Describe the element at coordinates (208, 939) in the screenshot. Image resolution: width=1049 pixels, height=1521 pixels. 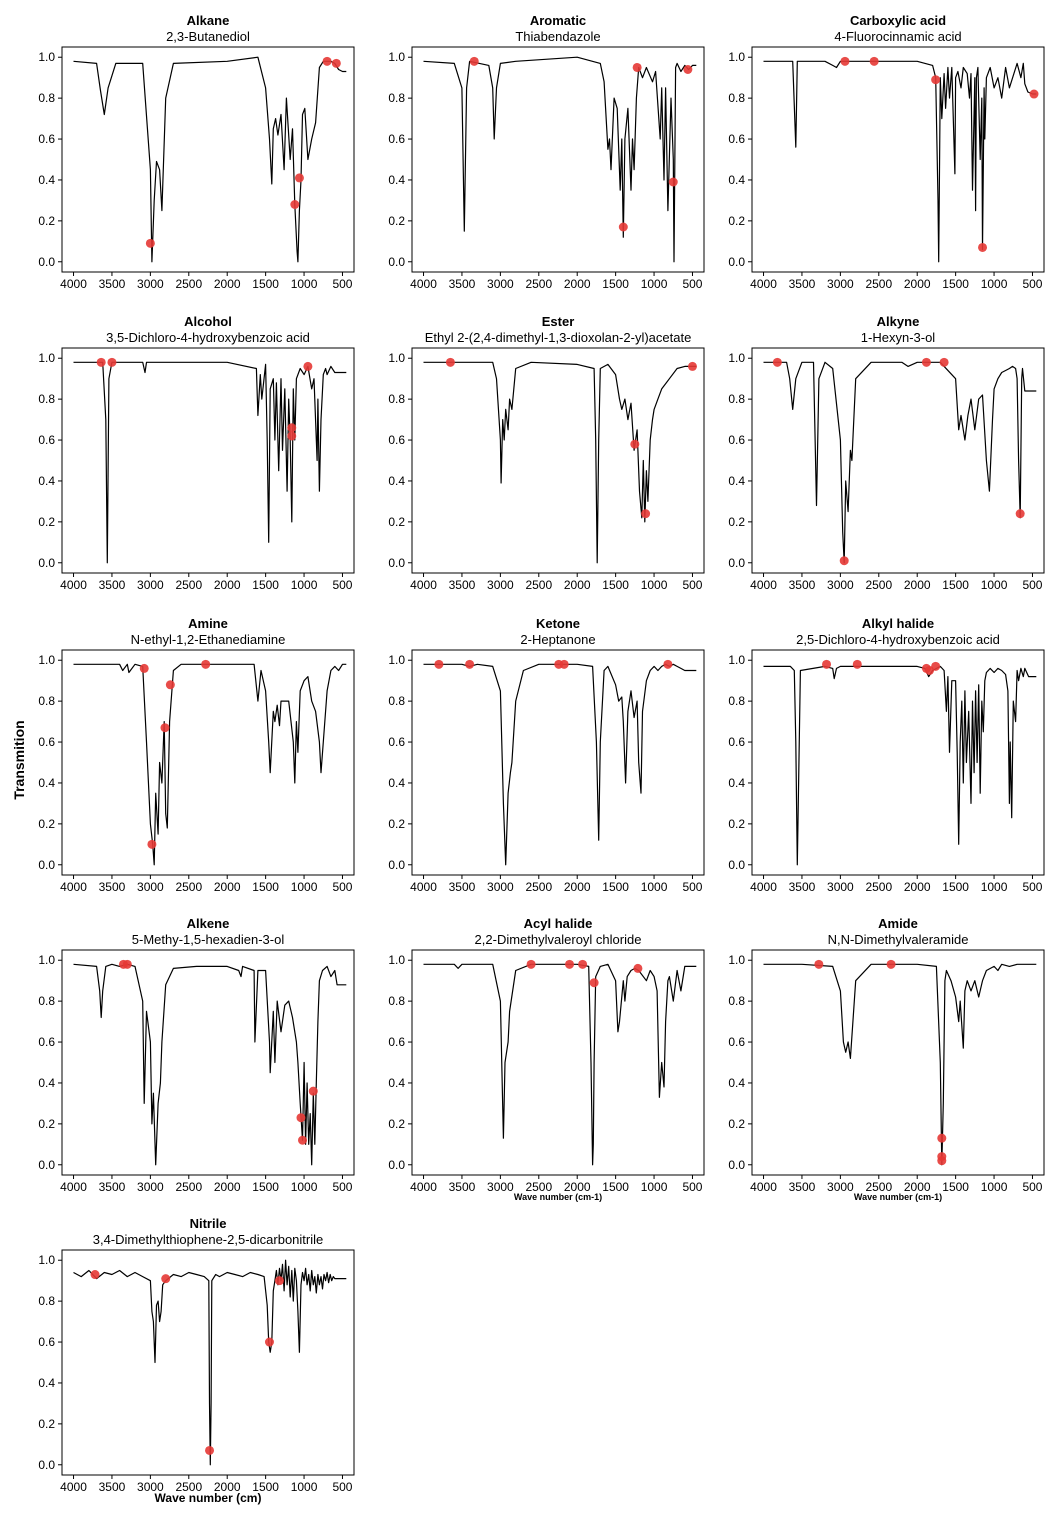
I see `panel-subtitle: 5-Methy-1,5-hexadien-3-ol` at that location.